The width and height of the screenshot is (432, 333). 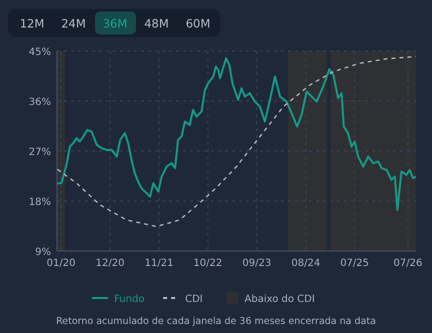 What do you see at coordinates (61, 263) in the screenshot?
I see `x-tick-label: 01/20` at bounding box center [61, 263].